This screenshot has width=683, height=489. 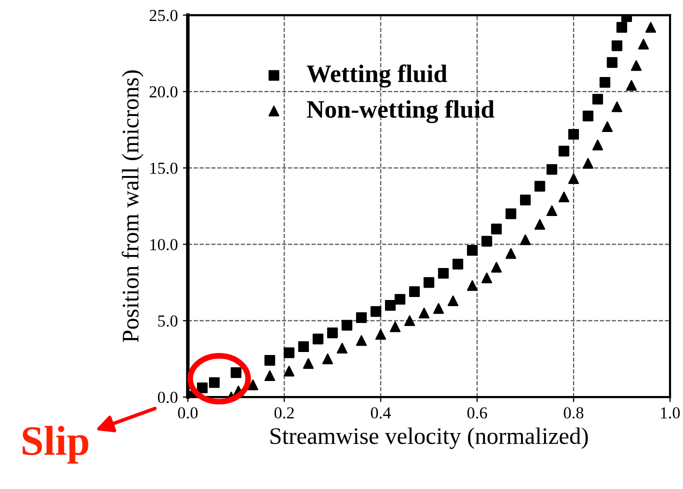 What do you see at coordinates (574, 413) in the screenshot?
I see `x-tick-label: 0.8` at bounding box center [574, 413].